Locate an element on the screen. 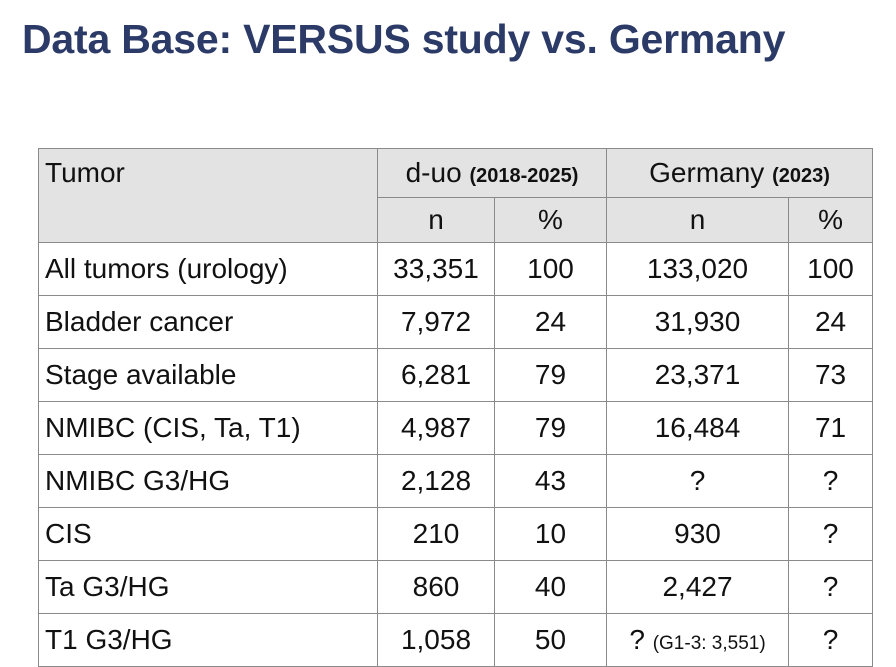  germany-n-cell: 16,484 is located at coordinates (698, 428).